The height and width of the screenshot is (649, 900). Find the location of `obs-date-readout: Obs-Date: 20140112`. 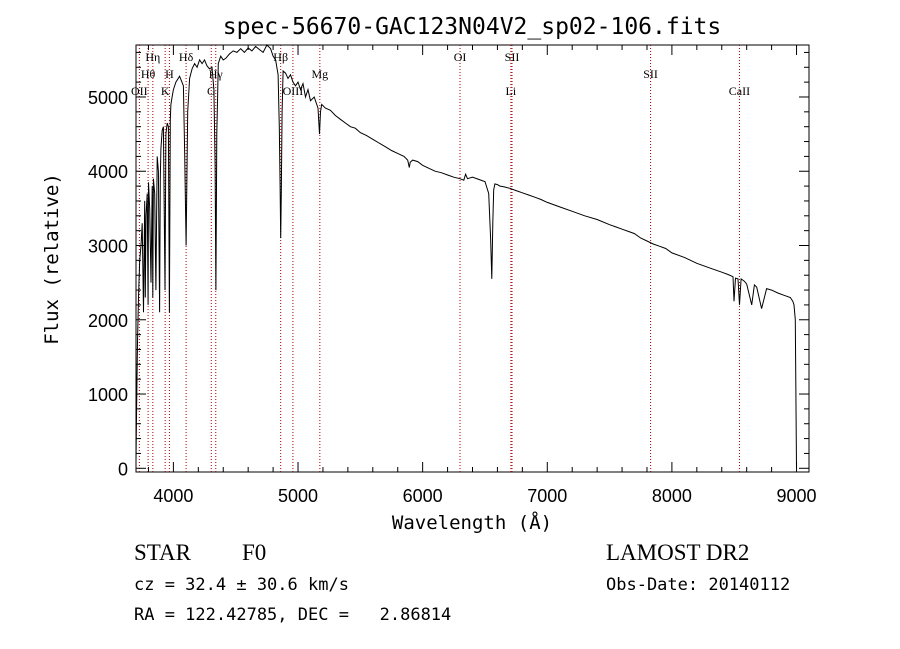

obs-date-readout: Obs-Date: 20140112 is located at coordinates (698, 585).